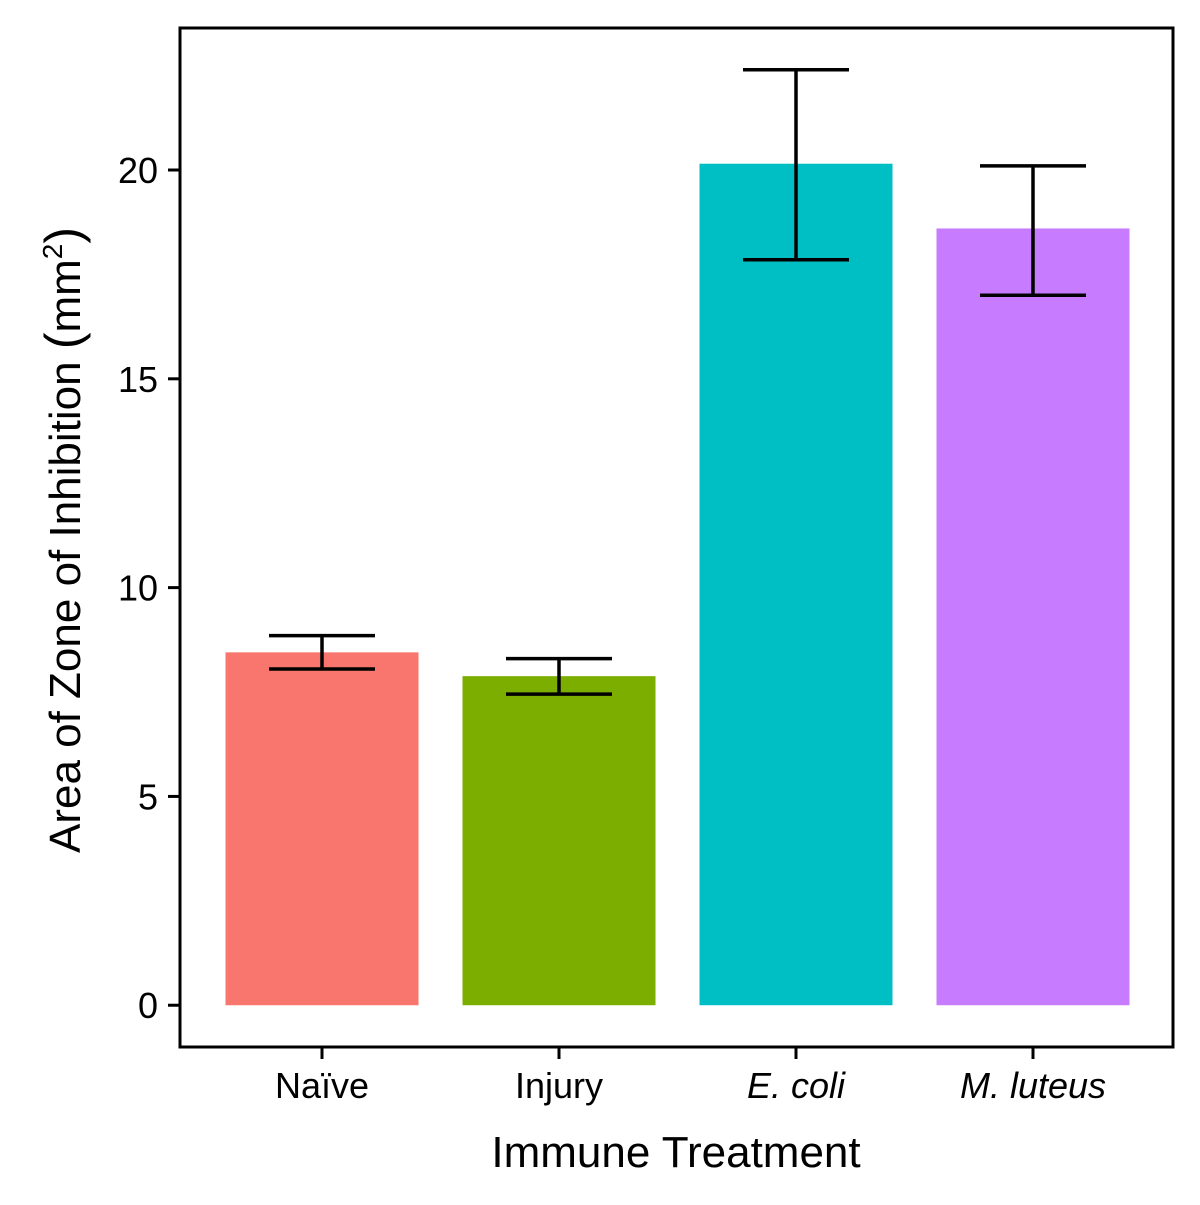 The height and width of the screenshot is (1205, 1200). I want to click on x-tick-label: E. coli, so click(796, 1085).